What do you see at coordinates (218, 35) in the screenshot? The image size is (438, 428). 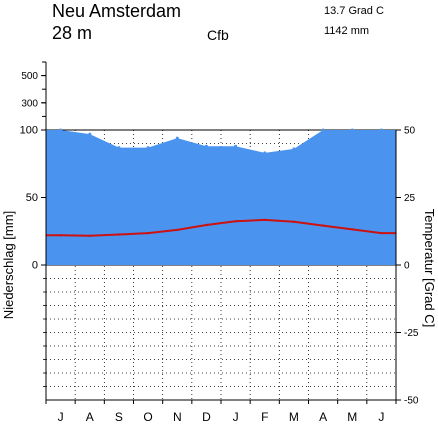 I see `climate-class: Cfb` at bounding box center [218, 35].